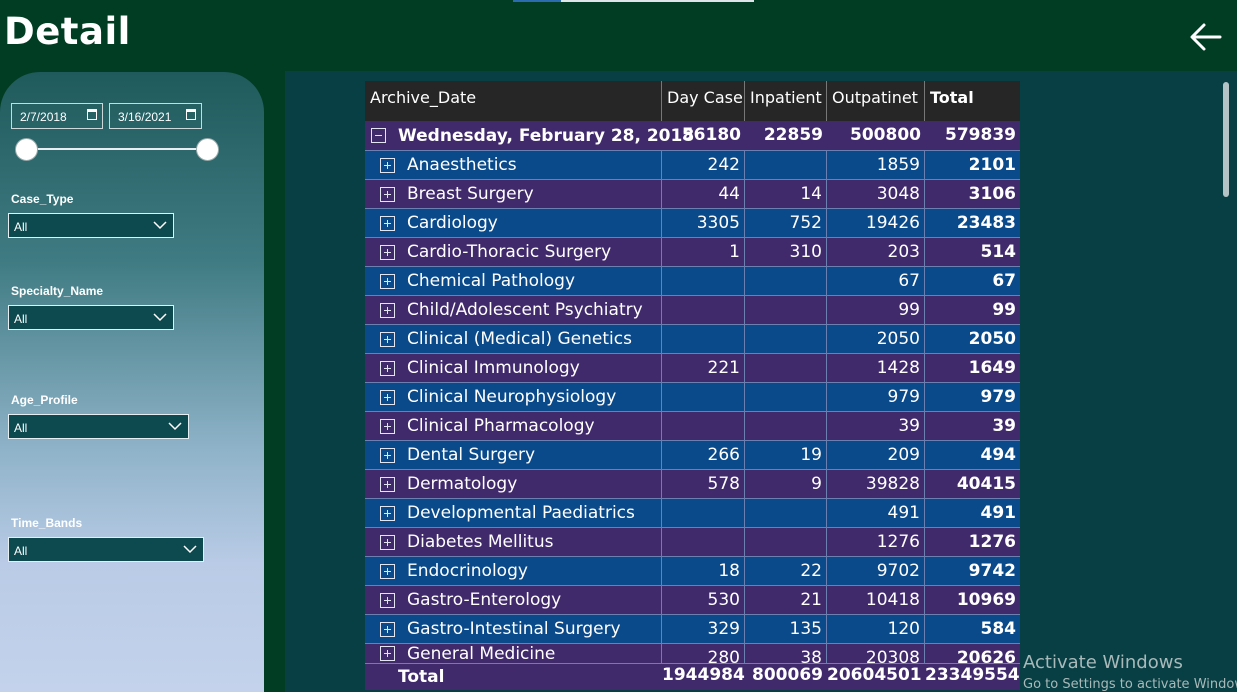 The image size is (1237, 692). What do you see at coordinates (42, 199) in the screenshot?
I see `case-type-label: Case_Type` at bounding box center [42, 199].